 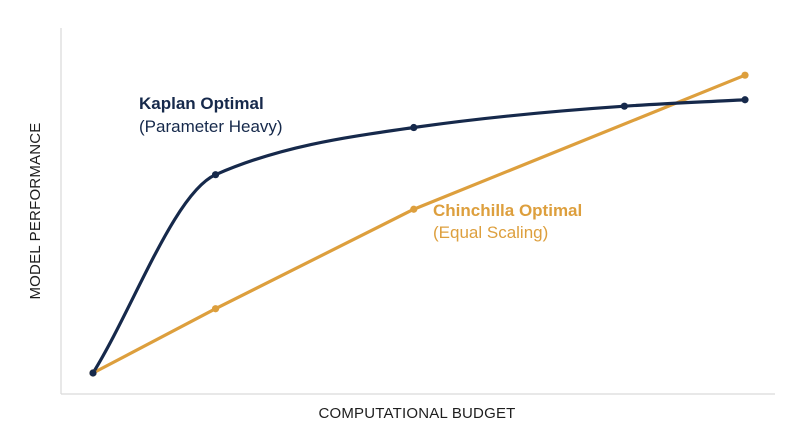 What do you see at coordinates (201, 103) in the screenshot?
I see `kaplan-title: Kaplan Optimal` at bounding box center [201, 103].